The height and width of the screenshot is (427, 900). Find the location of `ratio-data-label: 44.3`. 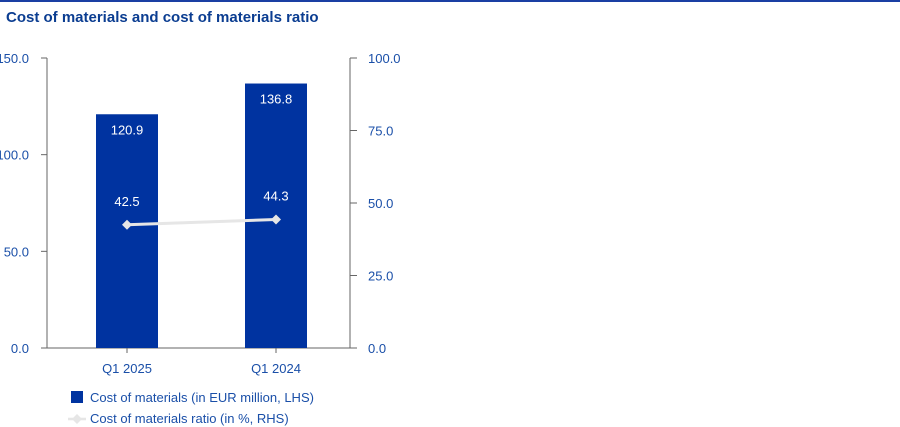

ratio-data-label: 44.3 is located at coordinates (275, 196).